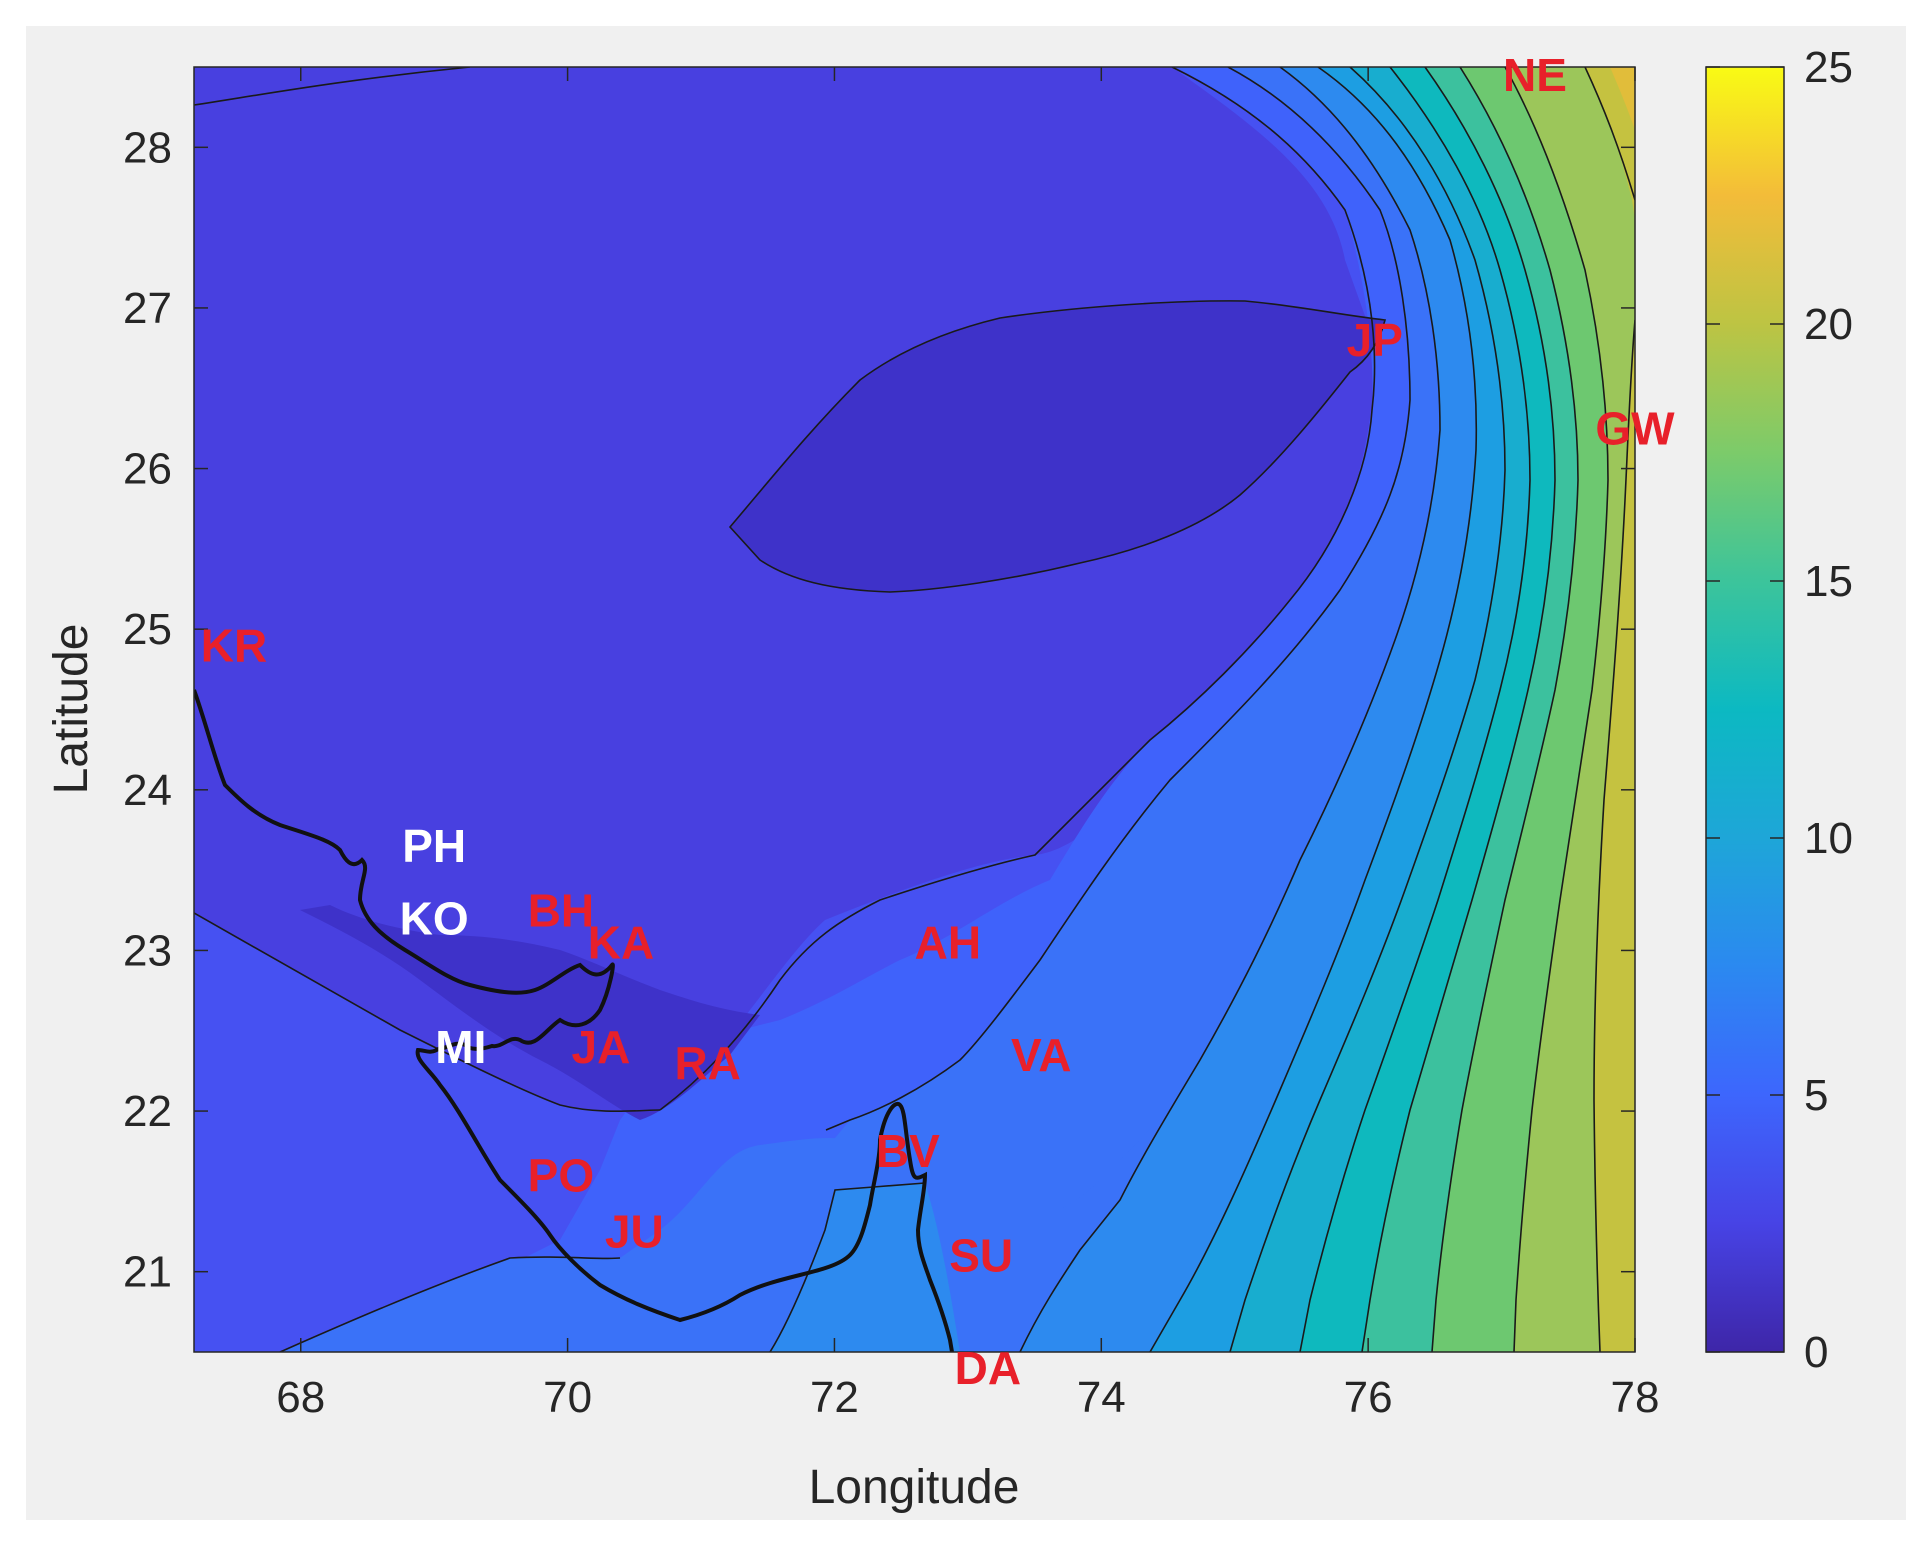  I want to click on site-label-ah: AH, so click(948, 942).